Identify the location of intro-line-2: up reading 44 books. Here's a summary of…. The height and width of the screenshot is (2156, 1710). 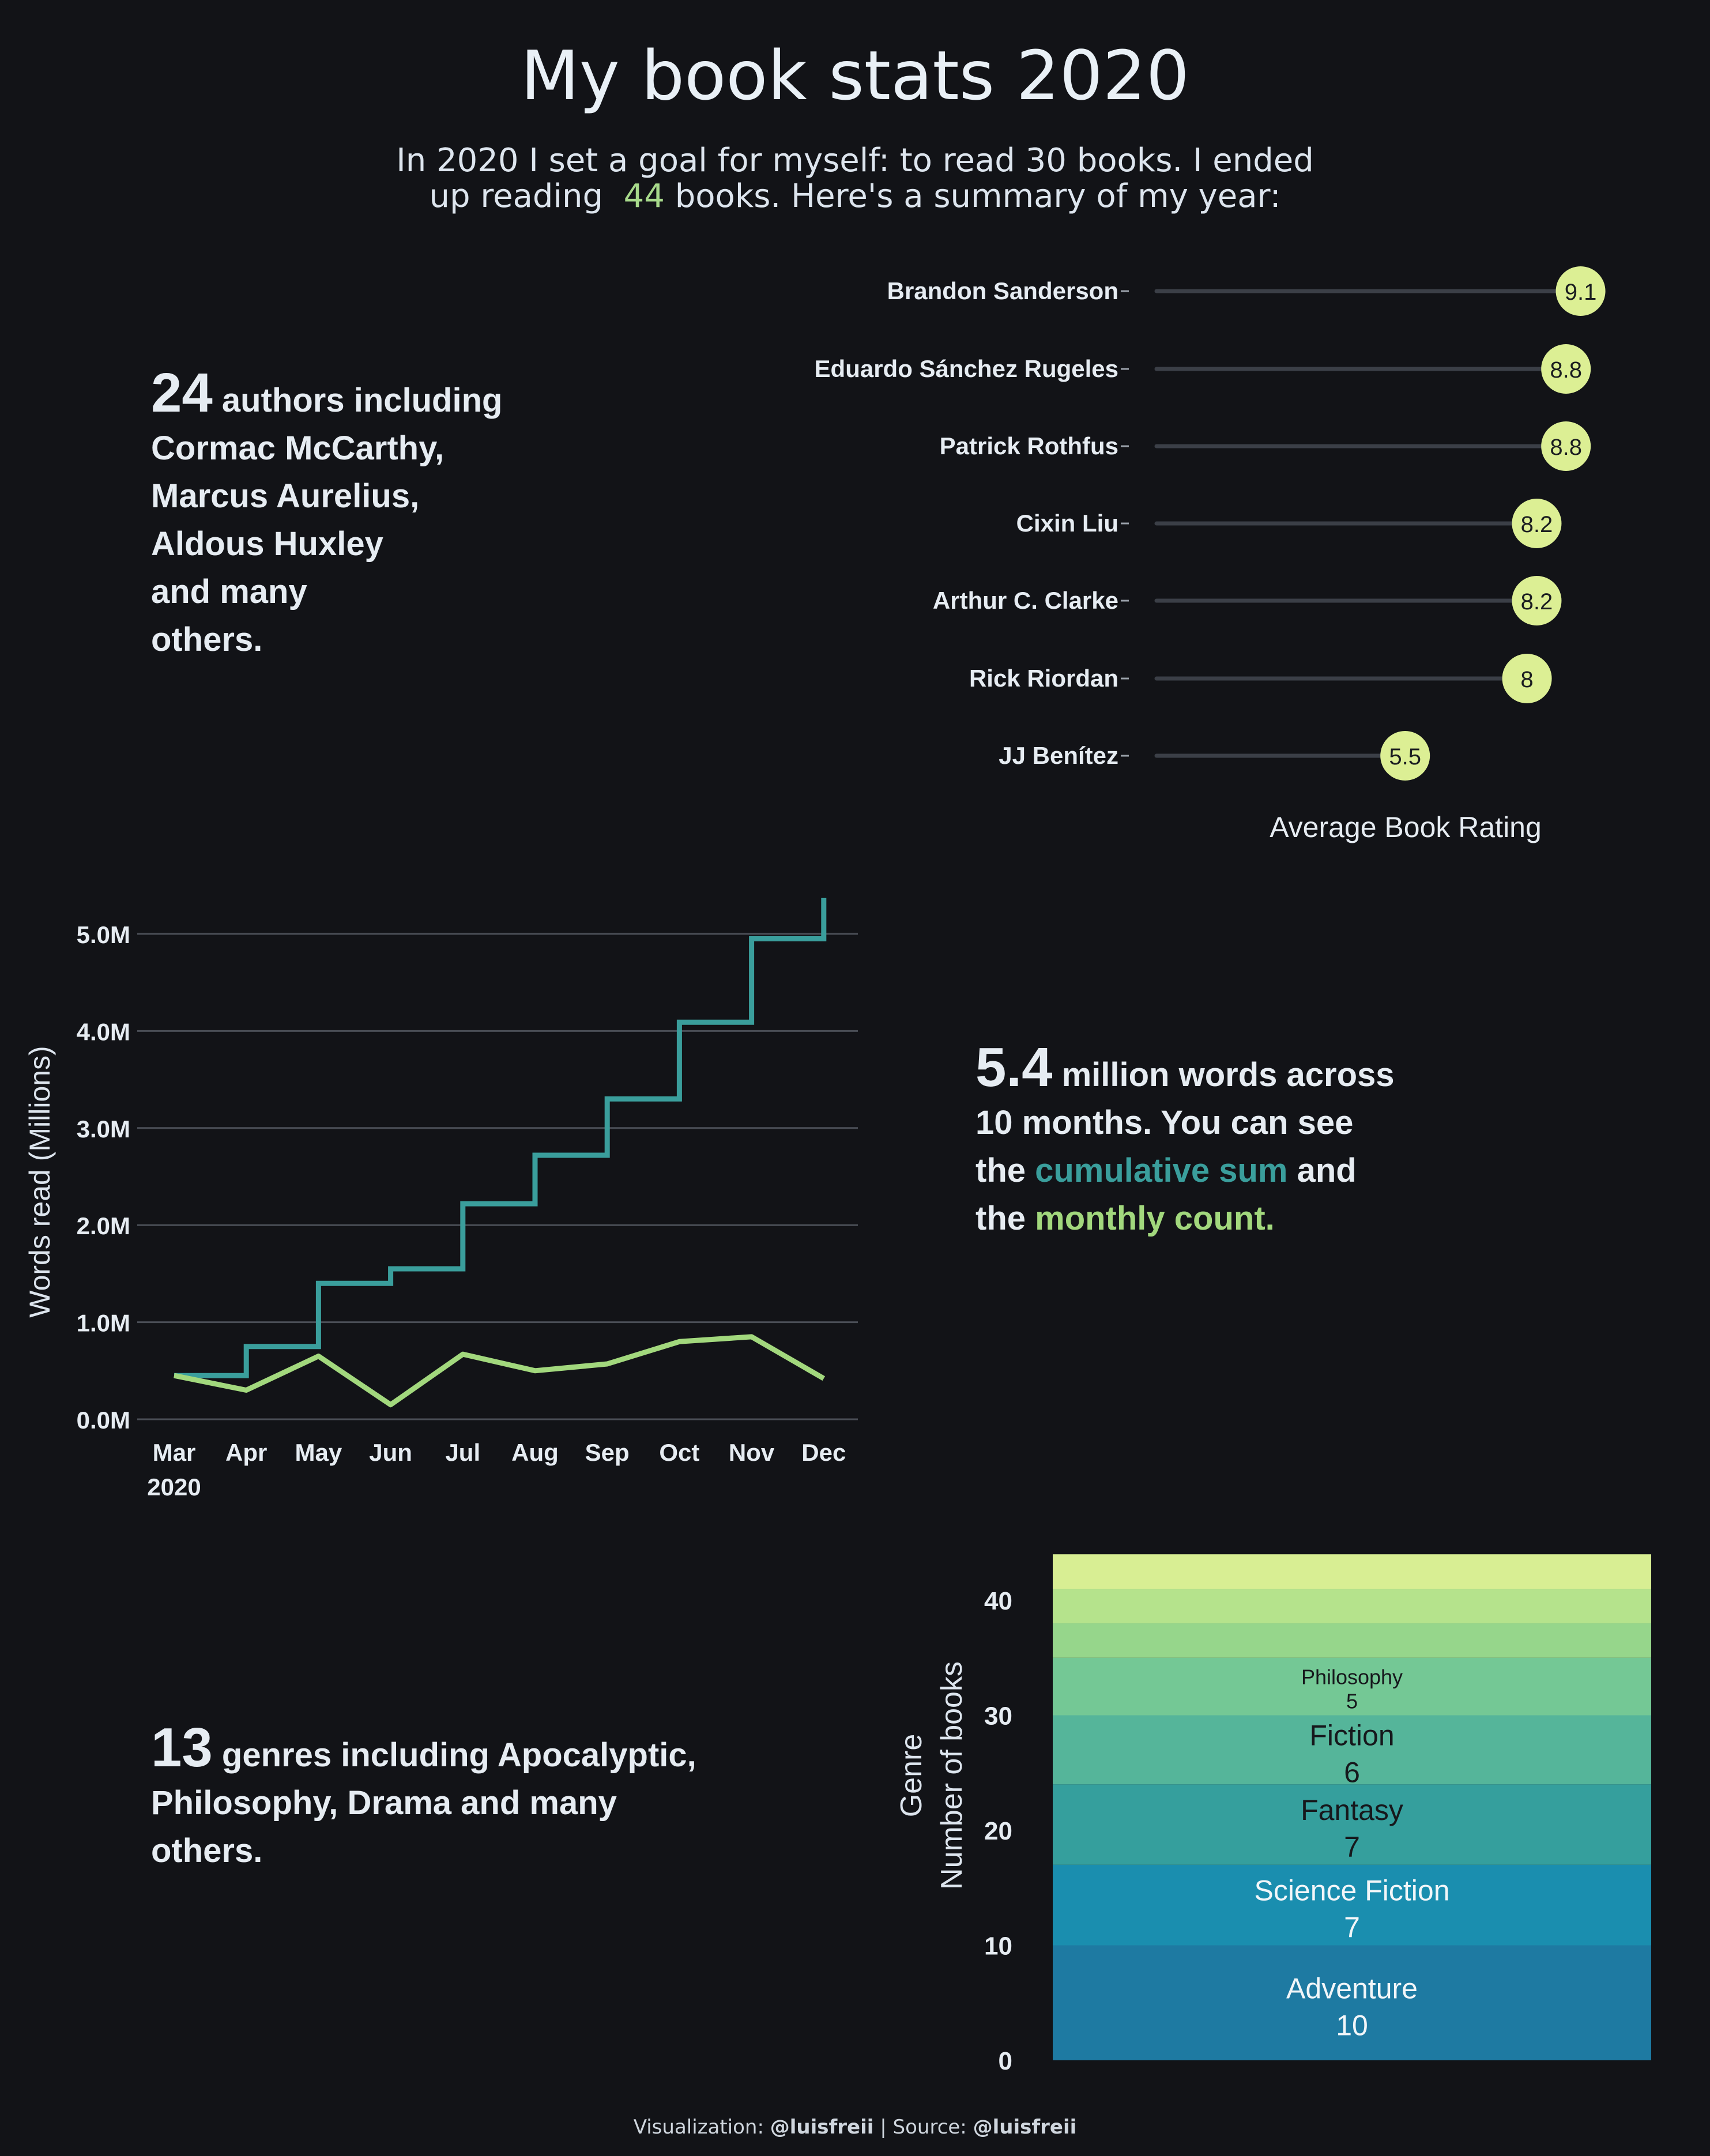
(855, 196).